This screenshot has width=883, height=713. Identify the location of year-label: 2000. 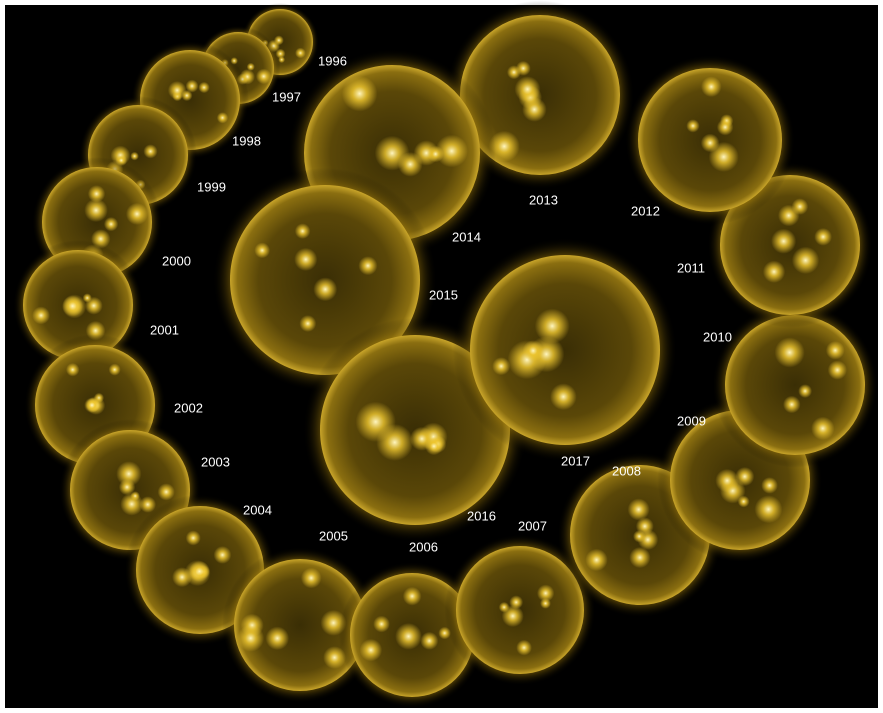
(176, 260).